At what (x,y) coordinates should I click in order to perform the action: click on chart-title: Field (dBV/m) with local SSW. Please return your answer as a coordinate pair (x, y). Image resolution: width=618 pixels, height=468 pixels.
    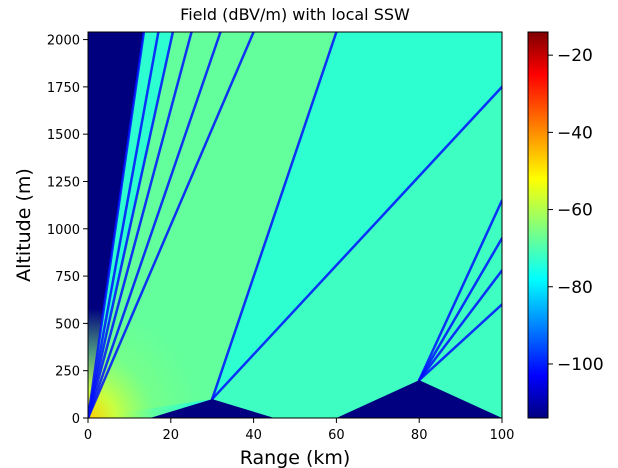
    Looking at the image, I should click on (295, 14).